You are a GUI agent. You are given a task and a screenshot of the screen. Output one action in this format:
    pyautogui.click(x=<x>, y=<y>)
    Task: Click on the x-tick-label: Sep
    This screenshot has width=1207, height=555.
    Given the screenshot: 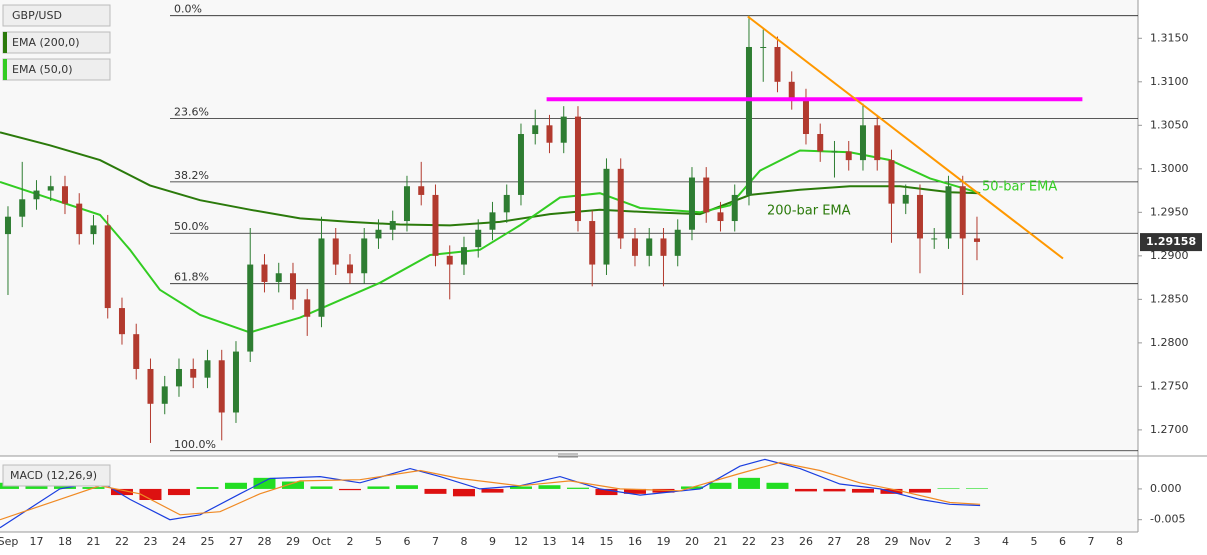 What is the action you would take?
    pyautogui.click(x=9, y=541)
    